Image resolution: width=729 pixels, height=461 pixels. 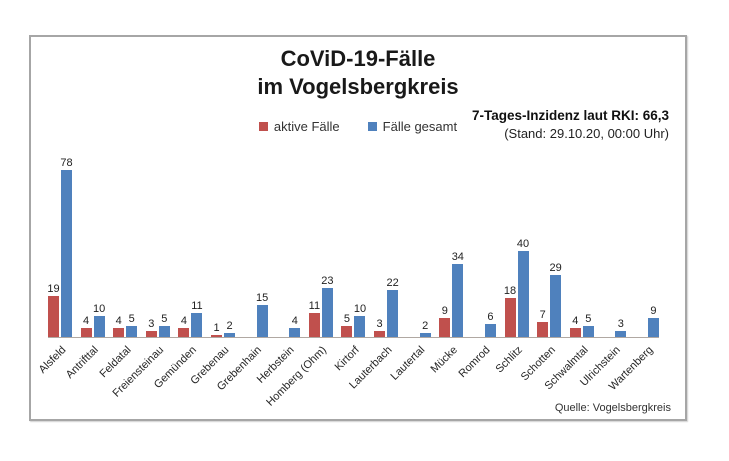 I want to click on value-label: 3, so click(x=620, y=323).